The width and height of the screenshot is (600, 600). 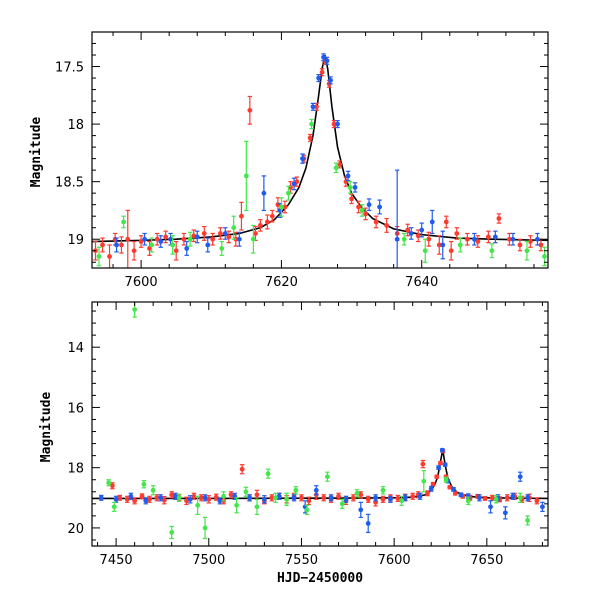 I want to click on bottom-xlabel: HJD−2450000, so click(x=320, y=578).